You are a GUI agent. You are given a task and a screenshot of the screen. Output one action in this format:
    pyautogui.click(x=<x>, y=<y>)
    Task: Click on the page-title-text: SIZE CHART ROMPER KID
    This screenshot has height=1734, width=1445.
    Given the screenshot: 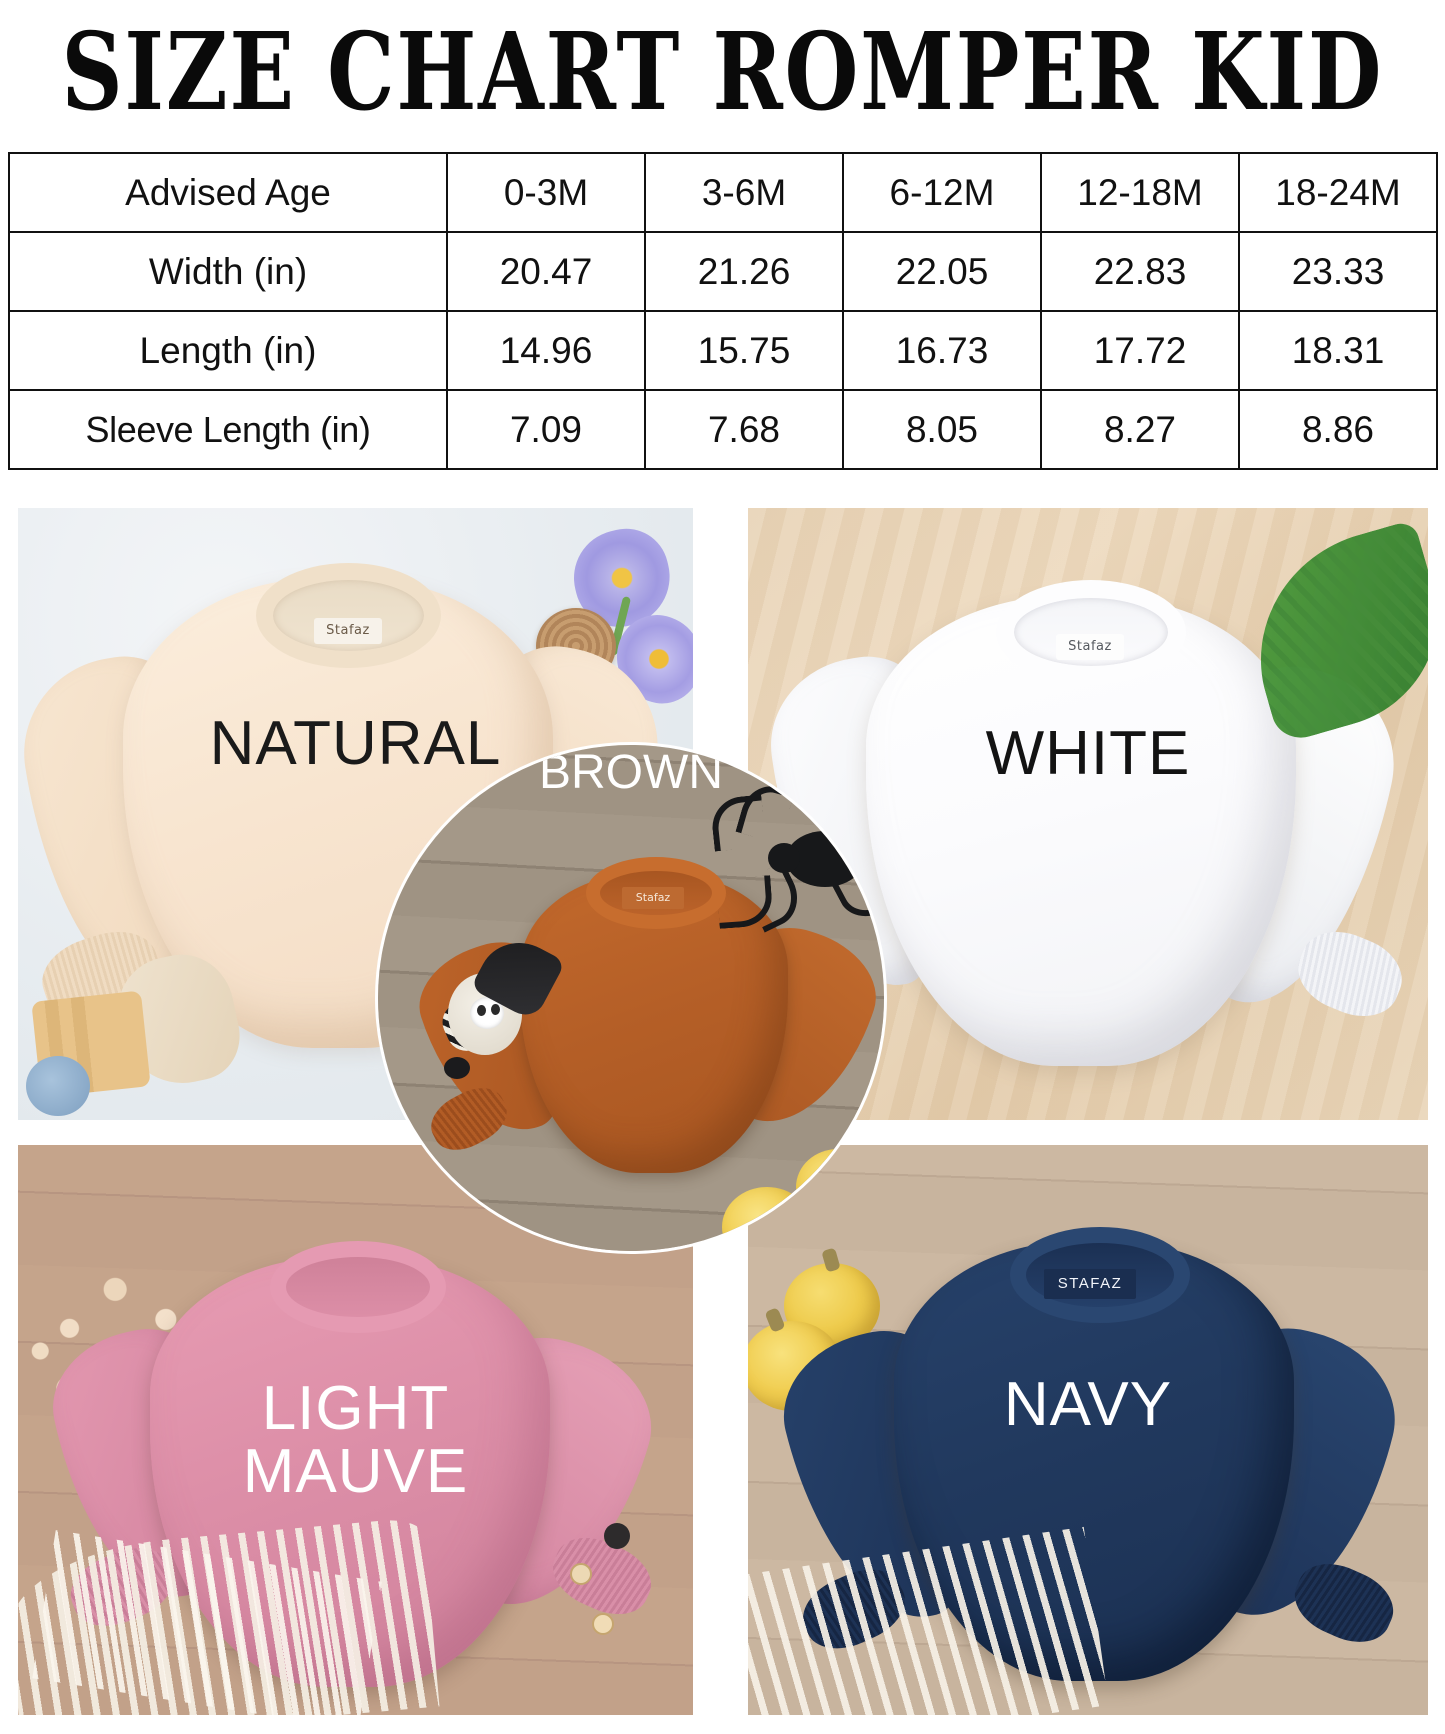 What is the action you would take?
    pyautogui.click(x=722, y=72)
    